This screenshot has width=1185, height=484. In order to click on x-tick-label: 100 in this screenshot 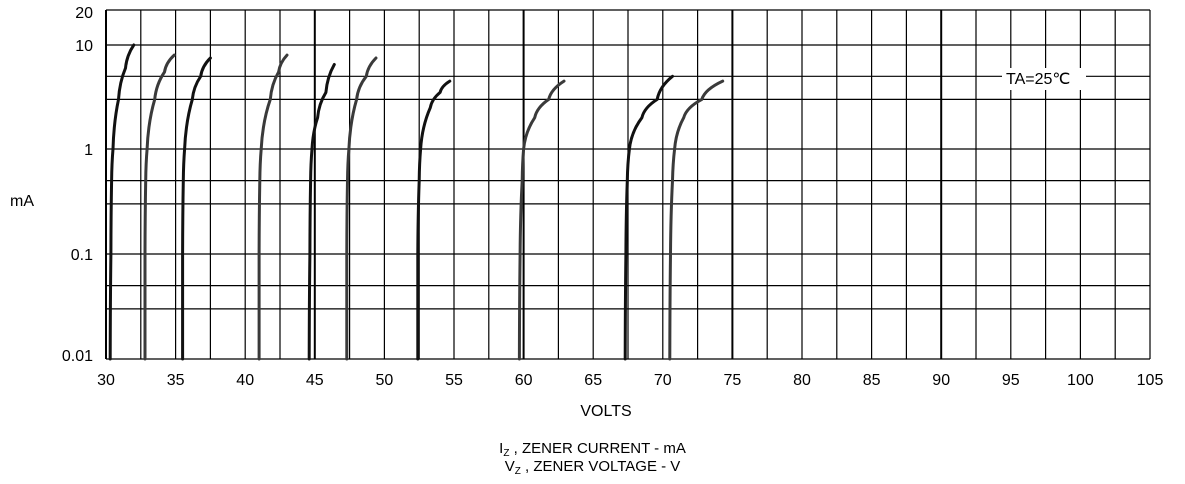, I will do `click(1080, 380)`.